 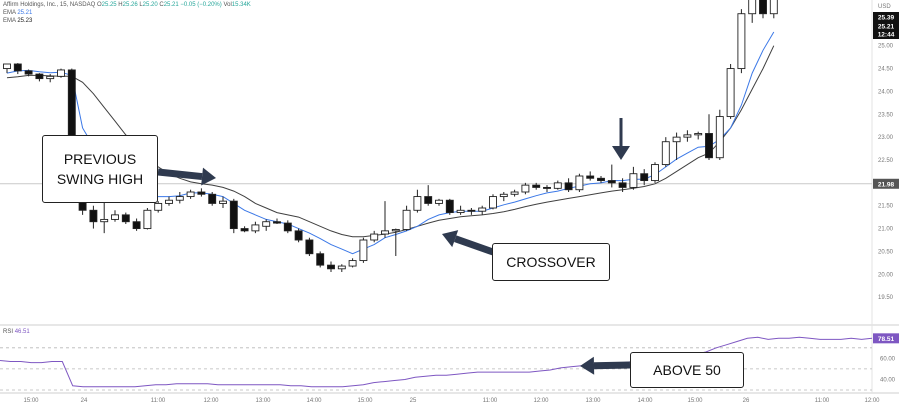 I want to click on price-tick-label: 23.50, so click(x=886, y=115).